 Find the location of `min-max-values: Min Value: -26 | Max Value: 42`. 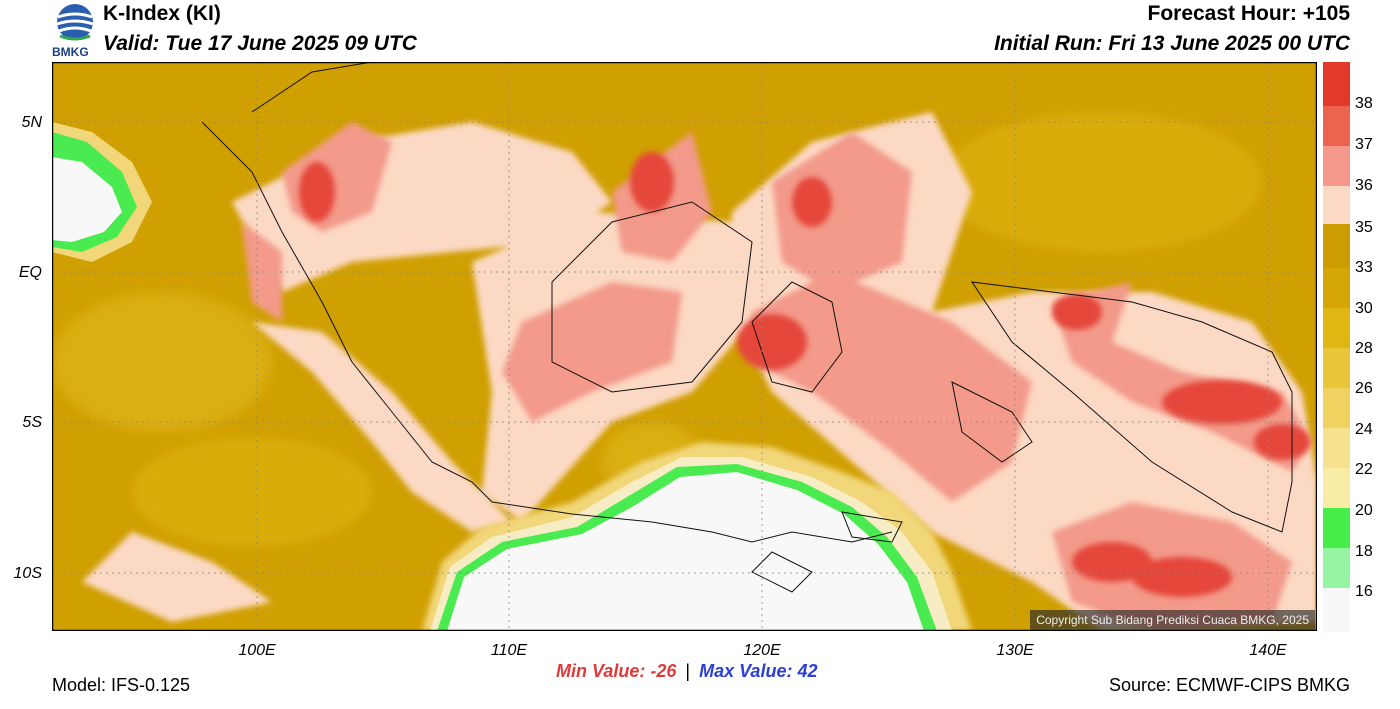

min-max-values: Min Value: -26 | Max Value: 42 is located at coordinates (686, 671).